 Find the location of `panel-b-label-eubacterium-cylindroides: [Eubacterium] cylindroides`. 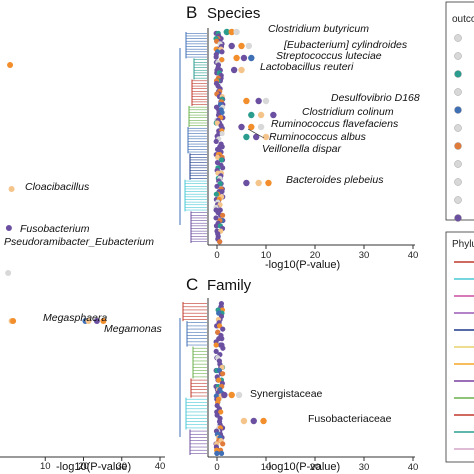

panel-b-label-eubacterium-cylindroides: [Eubacterium] cylindroides is located at coordinates (345, 45).